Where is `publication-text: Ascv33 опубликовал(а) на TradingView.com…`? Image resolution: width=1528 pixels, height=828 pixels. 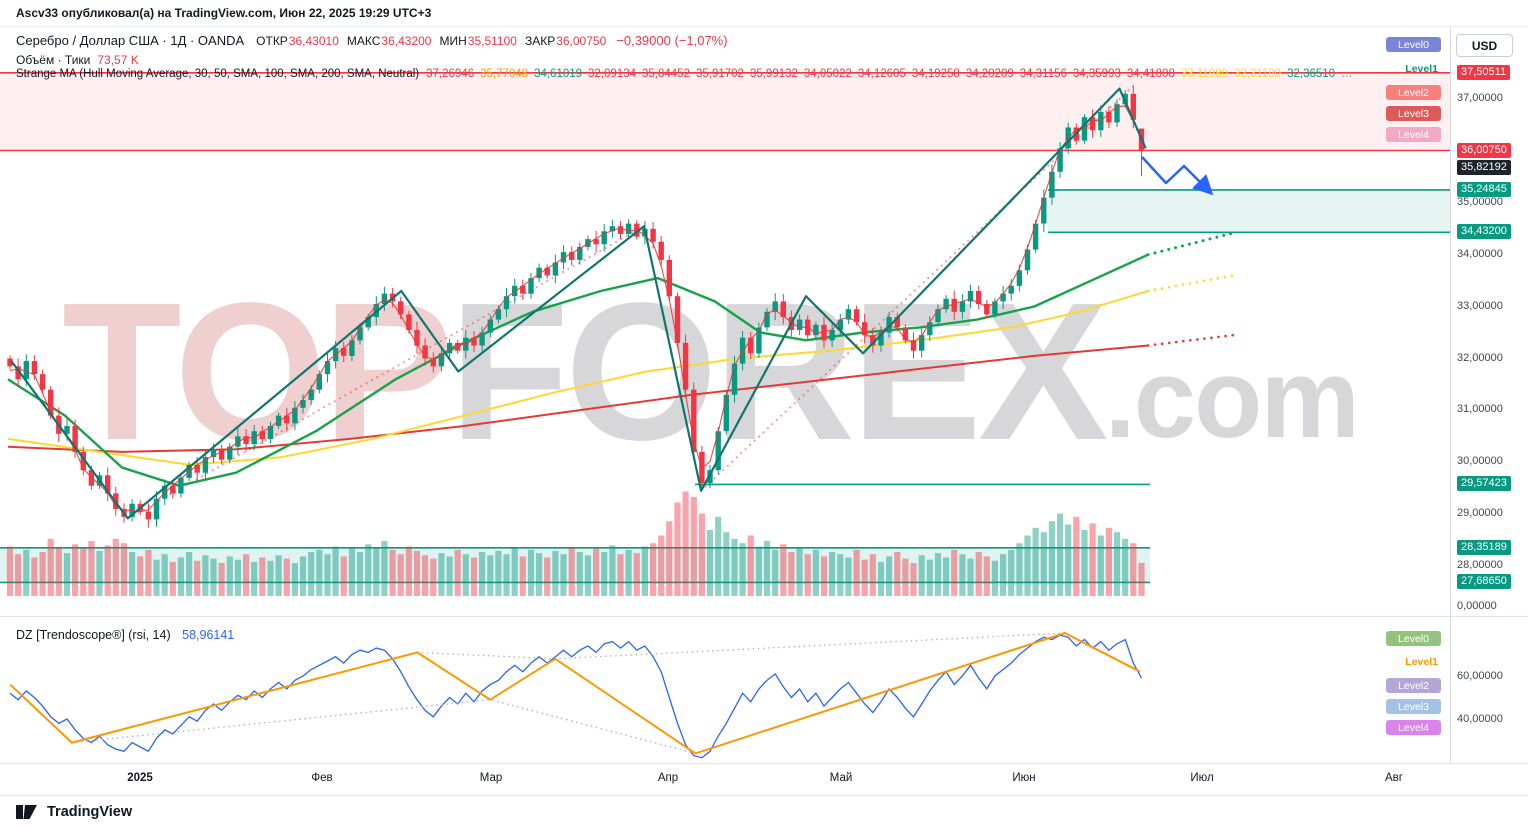 publication-text: Ascv33 опубликовал(а) на TradingView.com… is located at coordinates (224, 13).